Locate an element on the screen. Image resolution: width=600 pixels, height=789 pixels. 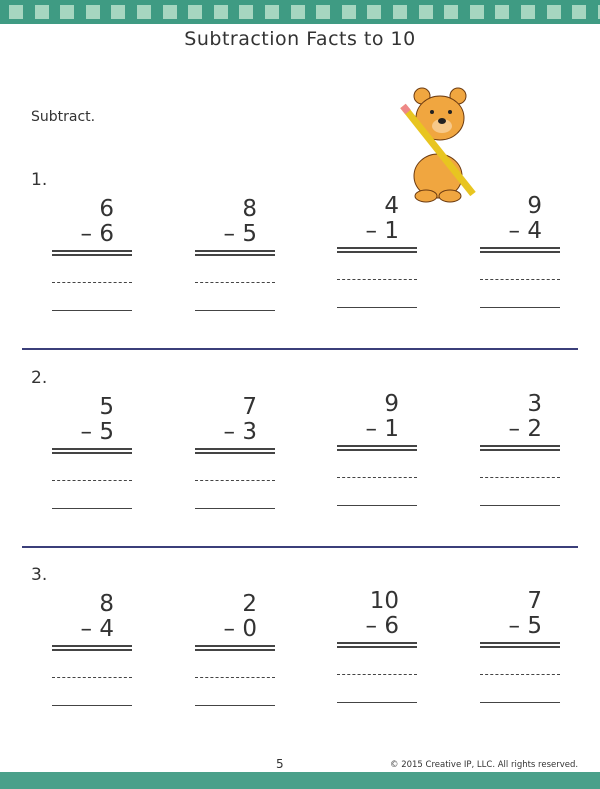
page-number: 5 is located at coordinates (280, 764).